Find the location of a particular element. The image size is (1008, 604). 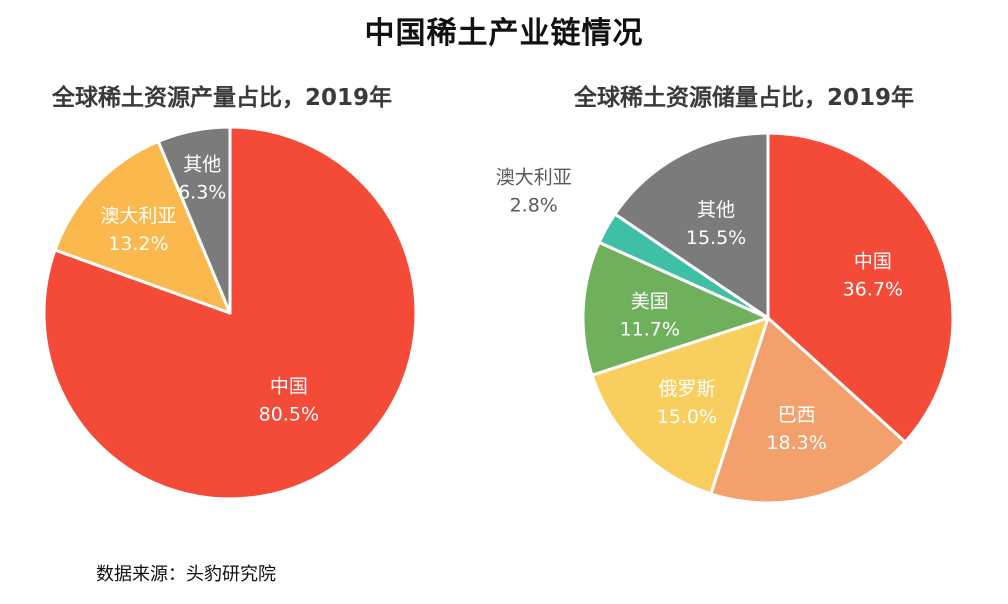

page-title: 中国稀土产业链情况 is located at coordinates (504, 33).